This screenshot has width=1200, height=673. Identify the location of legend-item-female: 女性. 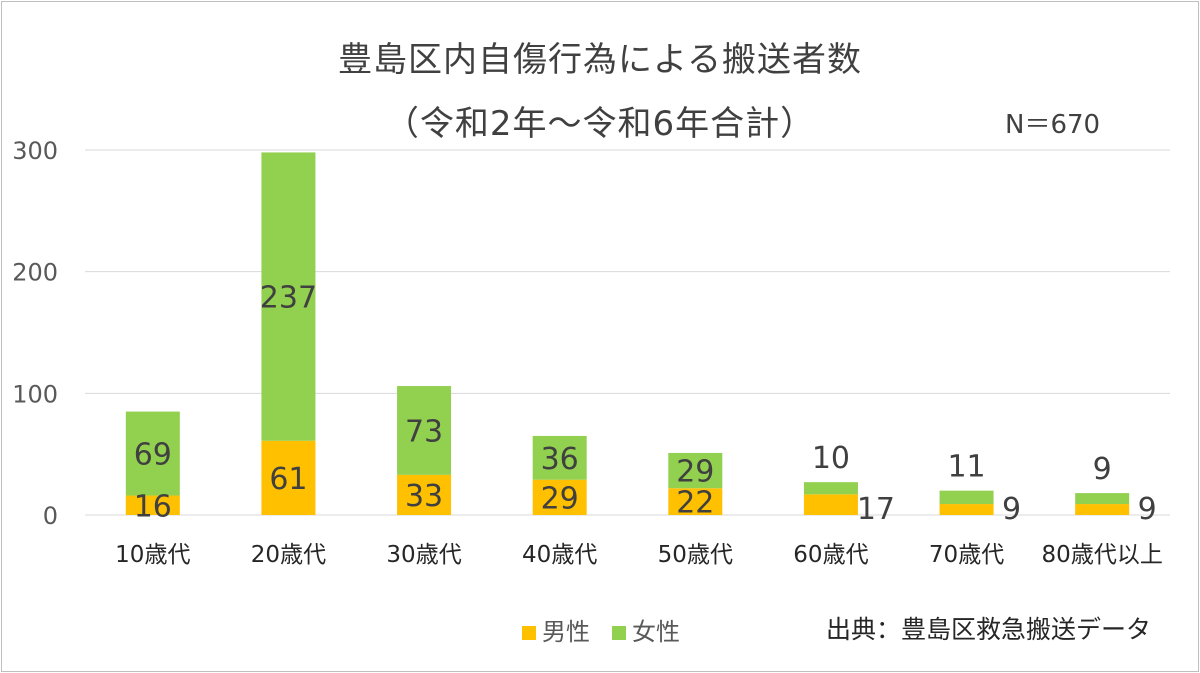
(646, 629).